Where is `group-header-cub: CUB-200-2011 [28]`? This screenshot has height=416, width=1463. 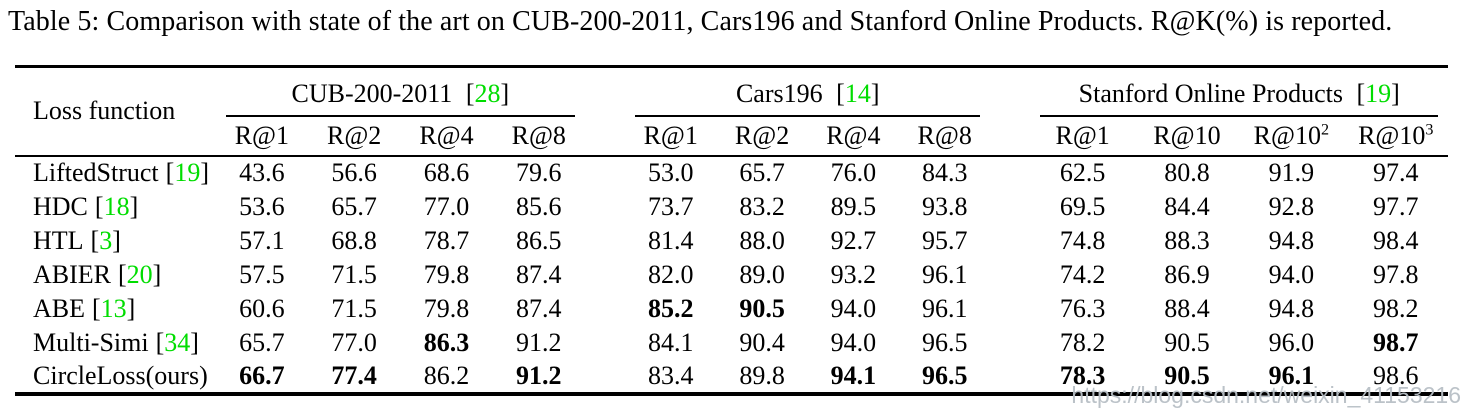 group-header-cub: CUB-200-2011 [28] is located at coordinates (400, 92).